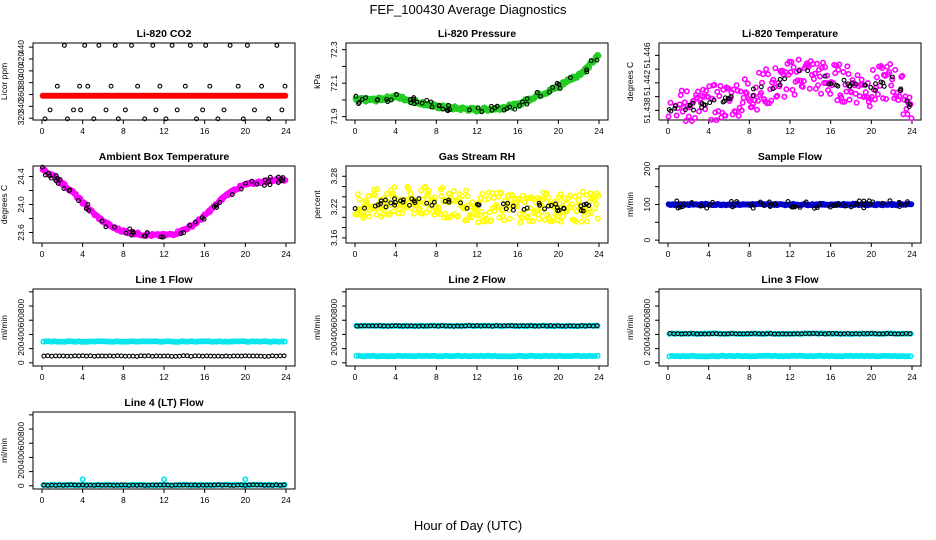  I want to click on x-tick-label: 20, so click(872, 377).